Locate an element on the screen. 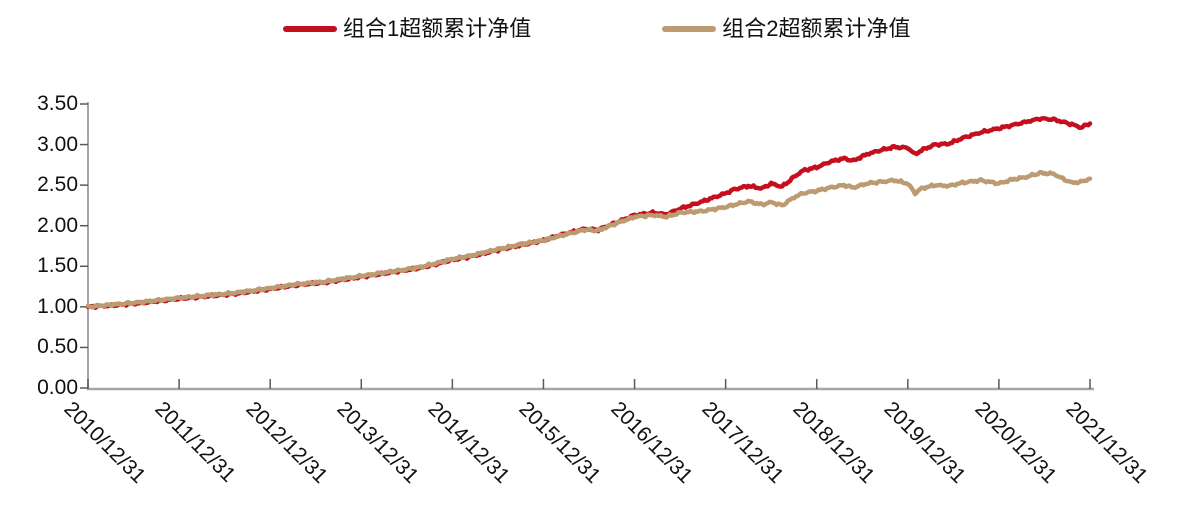  y-axis-label: 0.00 is located at coordinates (57, 387).